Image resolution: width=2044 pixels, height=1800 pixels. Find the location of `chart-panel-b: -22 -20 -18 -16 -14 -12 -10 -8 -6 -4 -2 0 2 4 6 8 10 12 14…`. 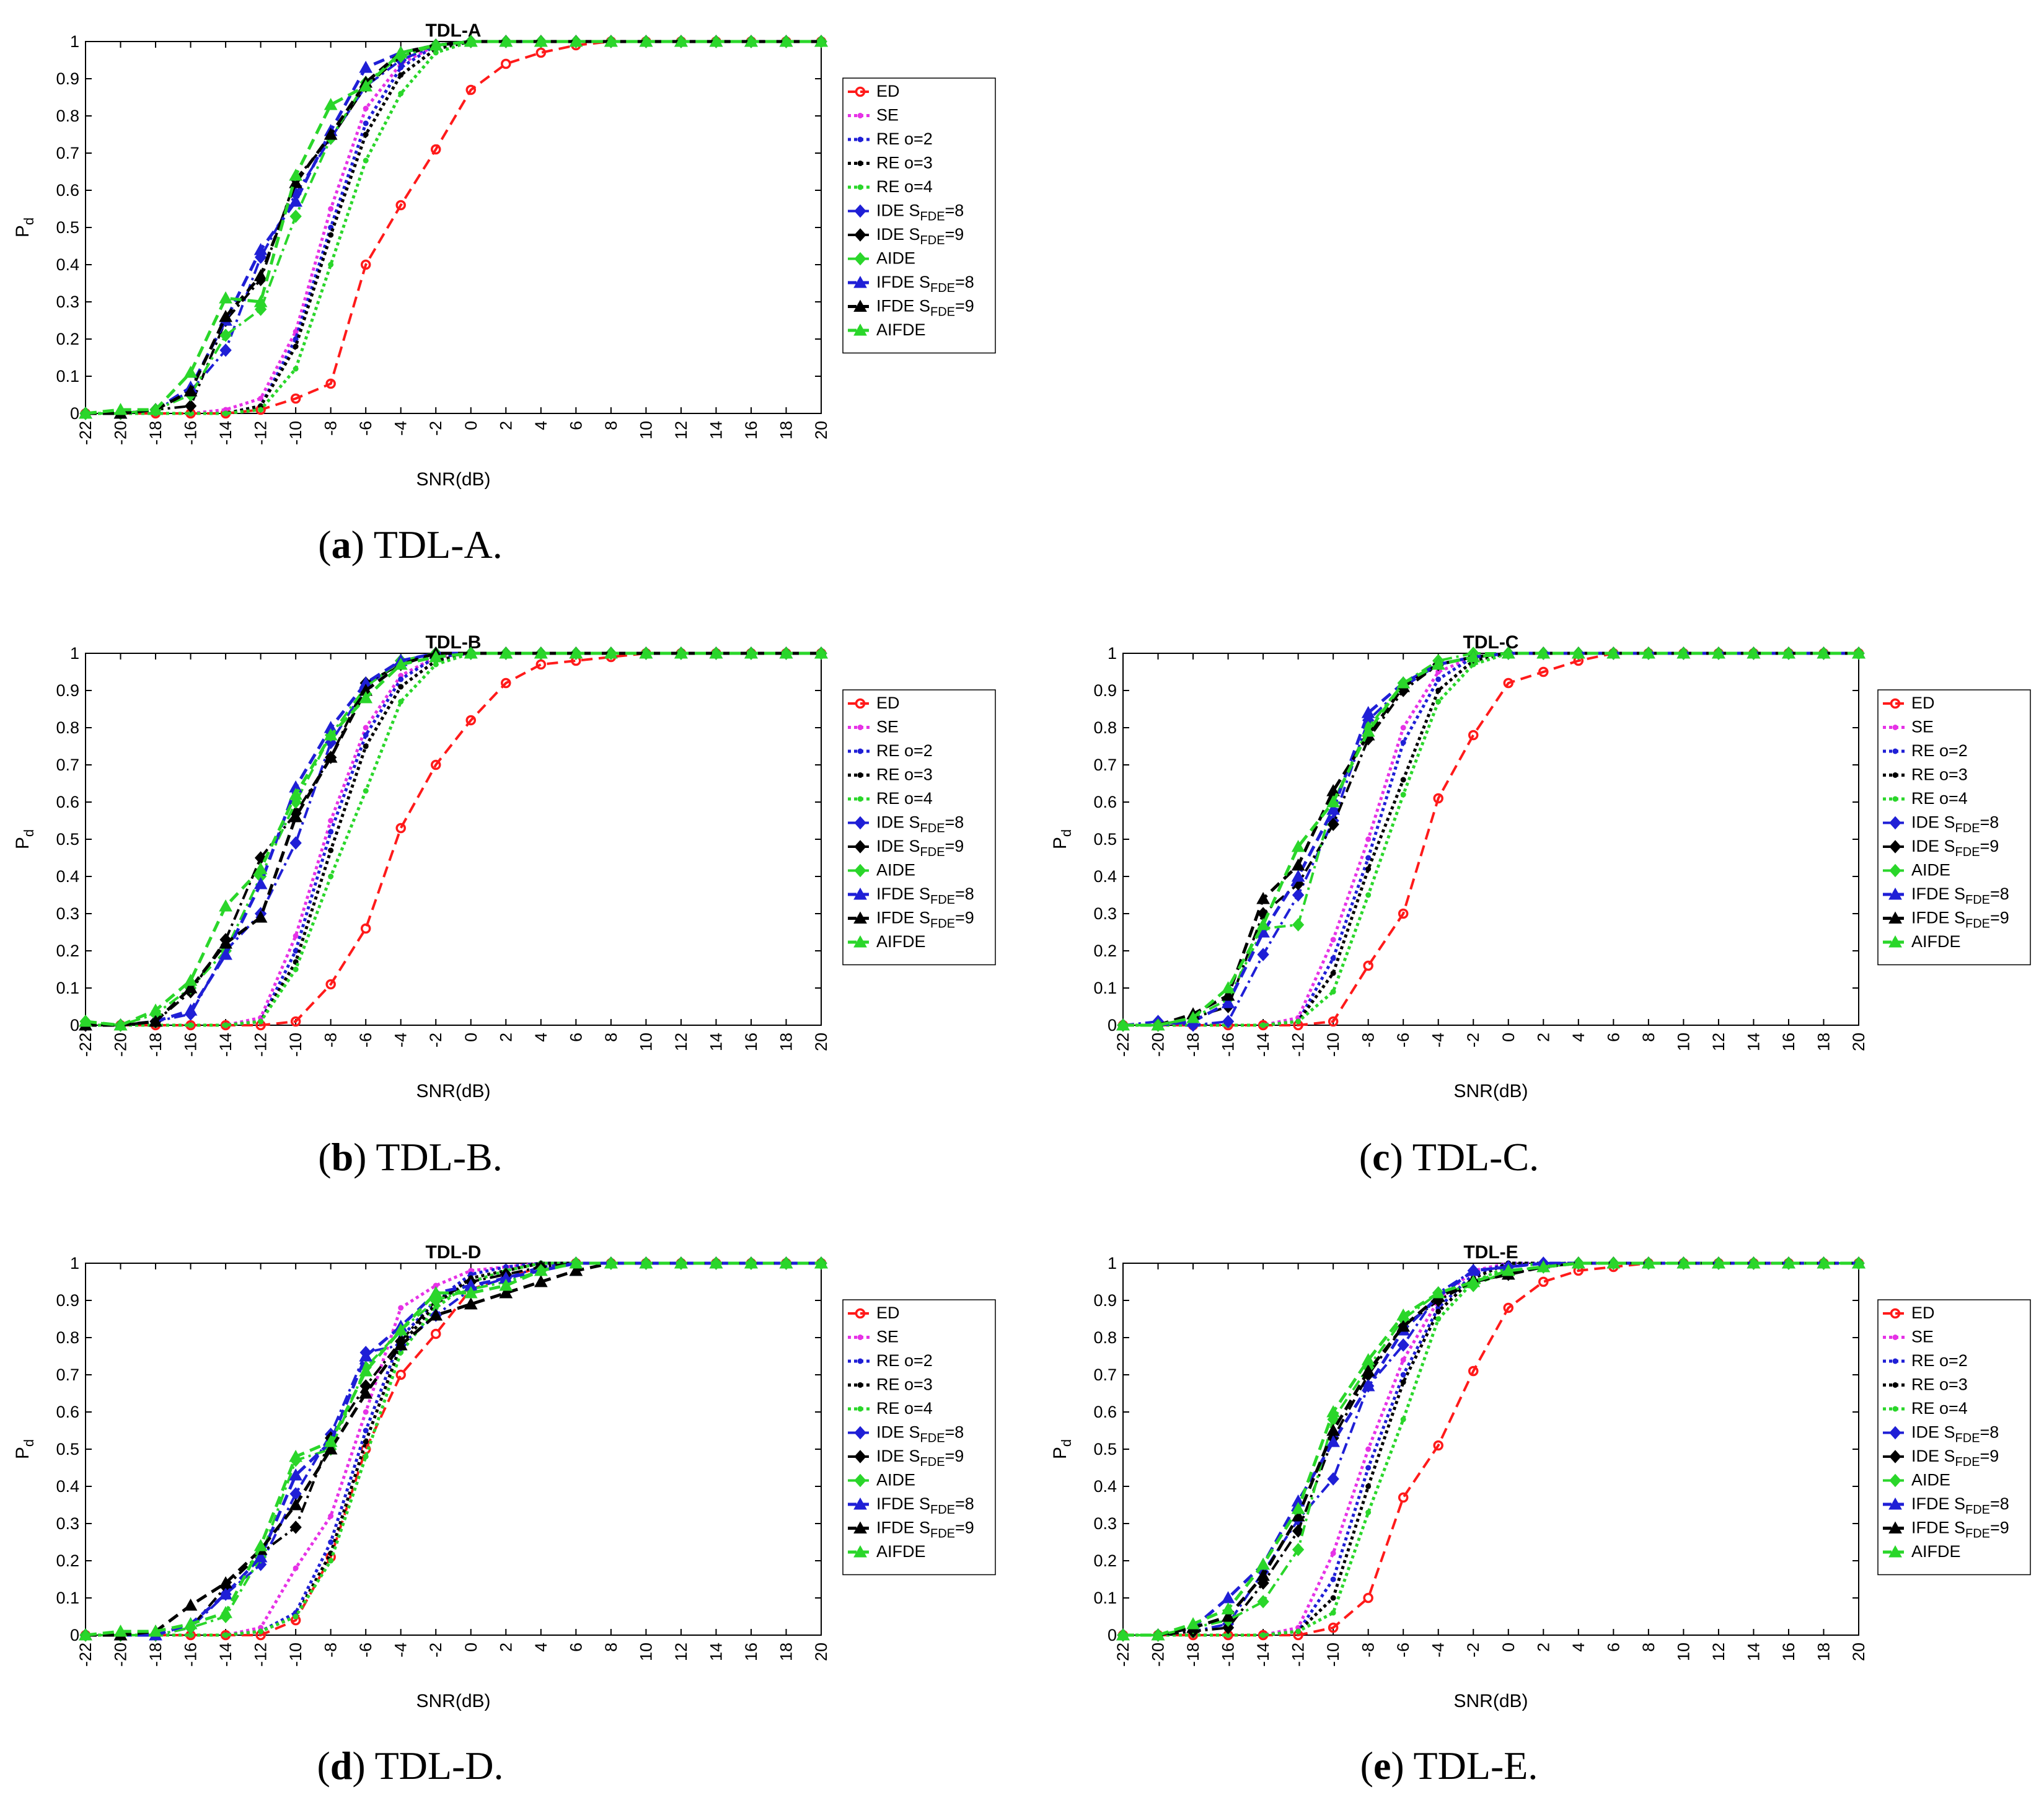

chart-panel-b: -22 -20 -18 -16 -14 -12 -10 -8 -6 -4 -2 0 2 4 6 8 10 12 14… is located at coordinates (504, 905).